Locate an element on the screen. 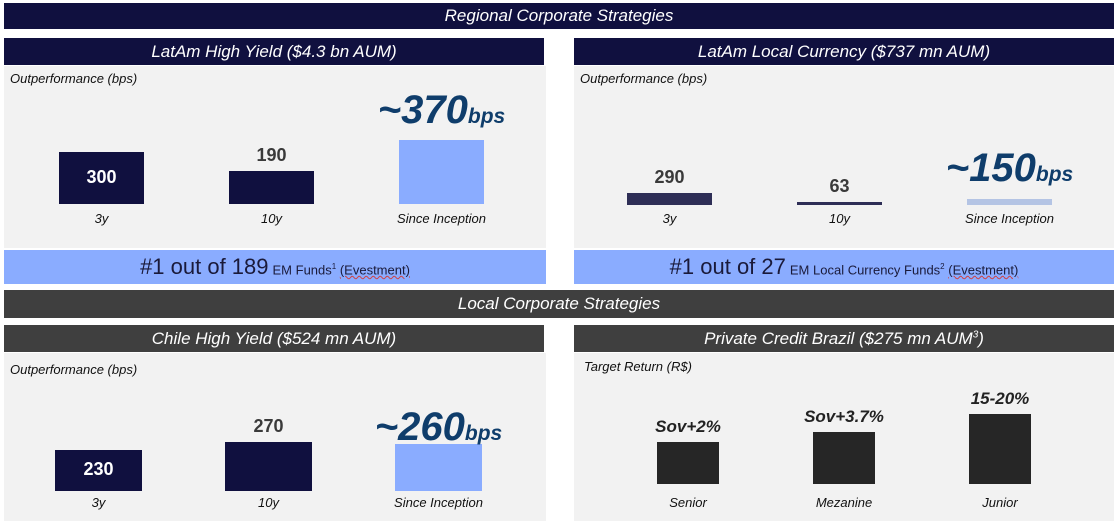 Image resolution: width=1116 pixels, height=527 pixels. footnote-ref: 2 is located at coordinates (942, 266).